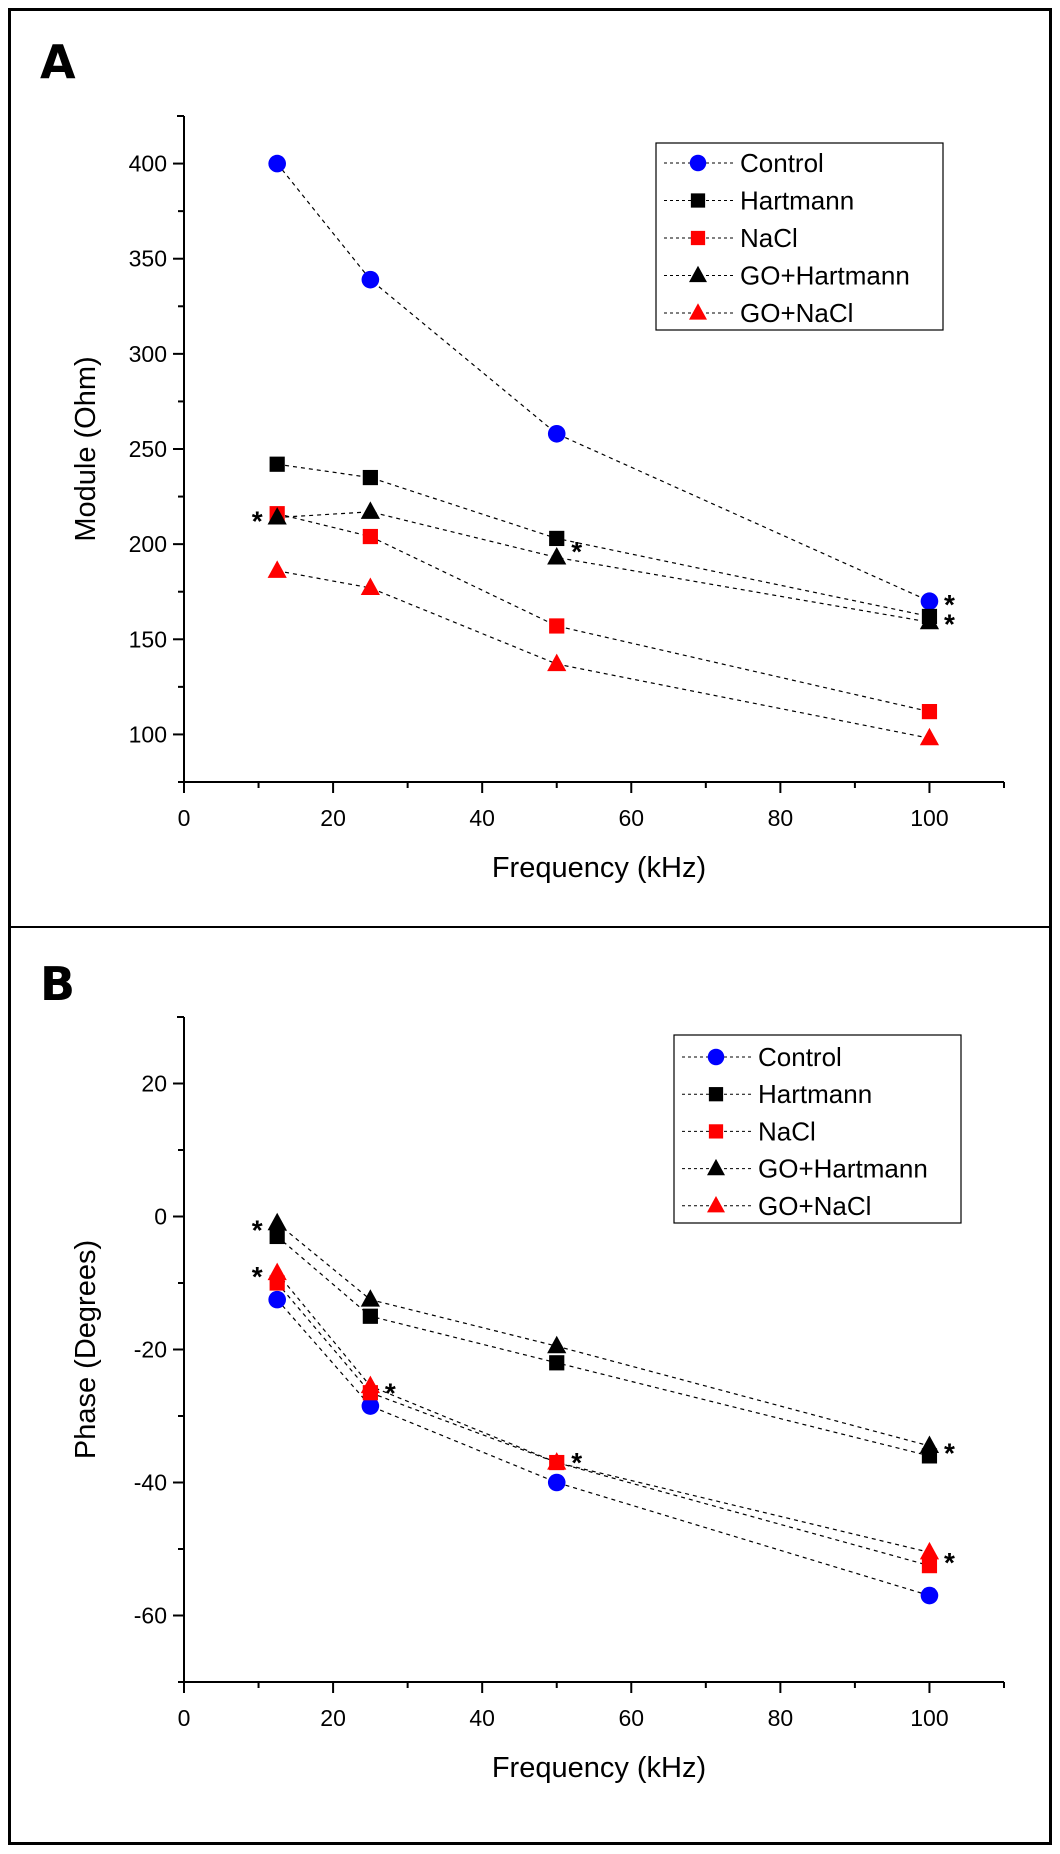 This screenshot has width=1060, height=1854. I want to click on panel-a-y-tick-label: 350, so click(148, 259).